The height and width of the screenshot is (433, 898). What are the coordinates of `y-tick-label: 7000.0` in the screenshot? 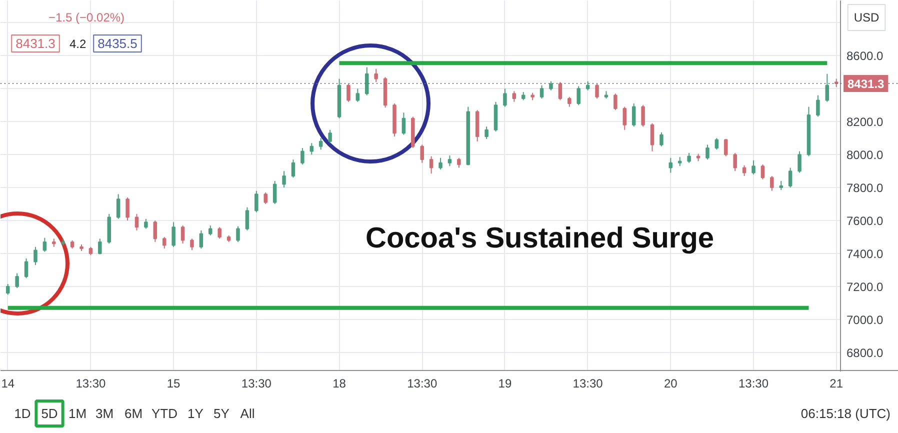 It's located at (865, 319).